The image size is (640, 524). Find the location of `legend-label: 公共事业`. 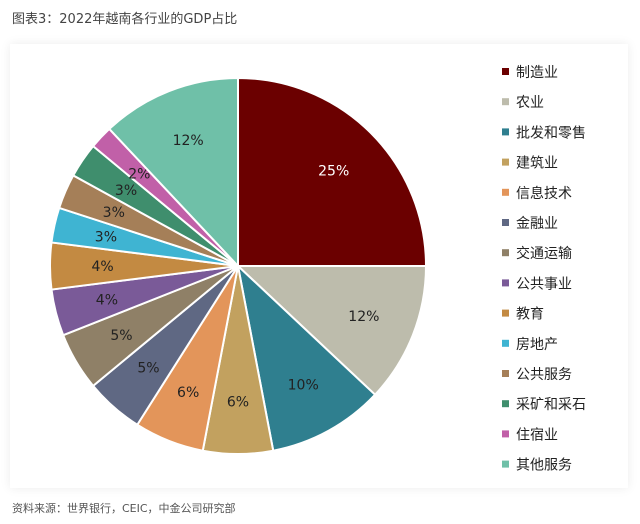

legend-label: 公共事业 is located at coordinates (544, 284).